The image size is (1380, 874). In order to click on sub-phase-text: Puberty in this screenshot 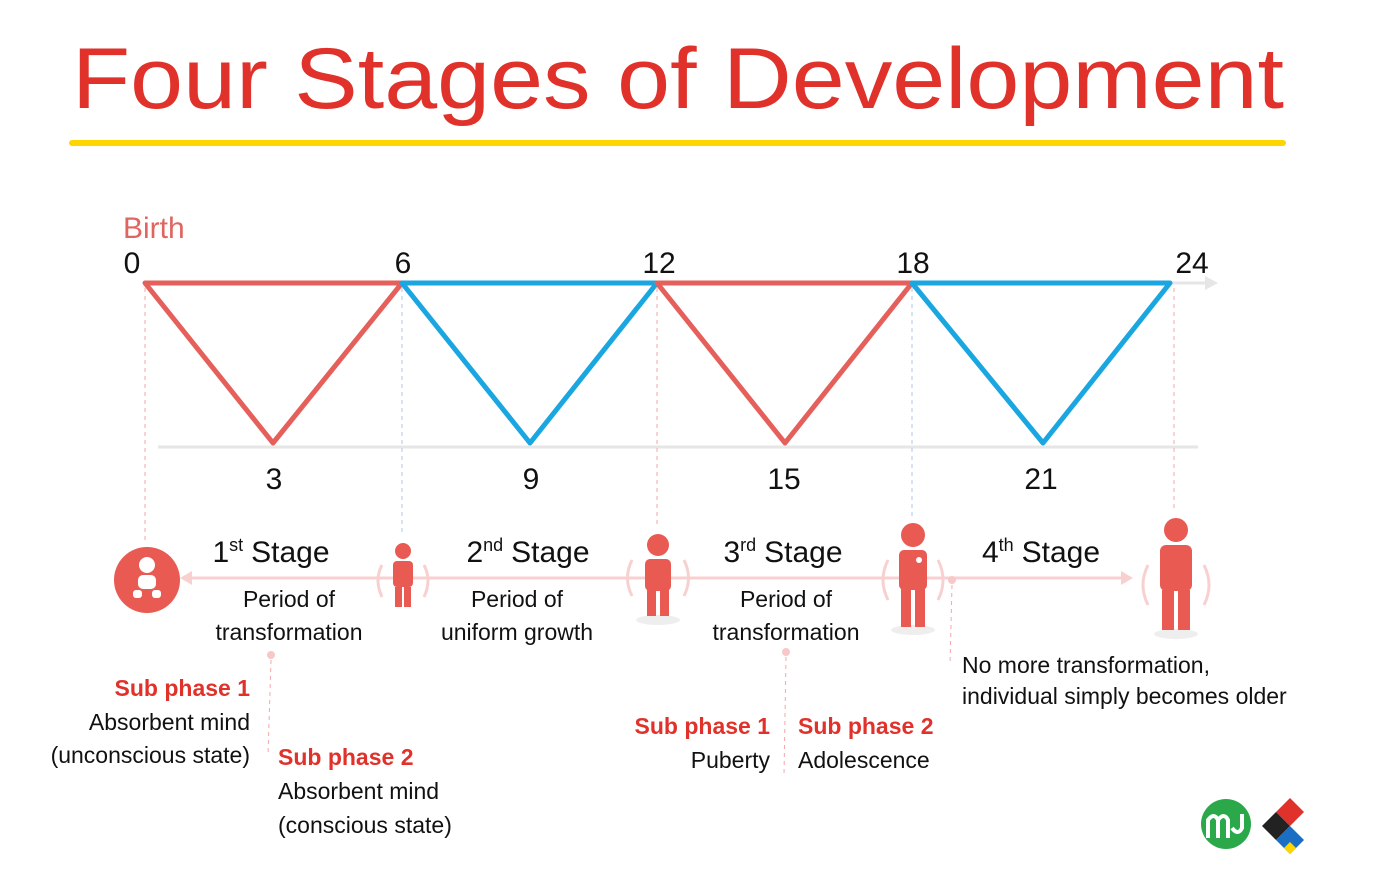, I will do `click(731, 760)`.